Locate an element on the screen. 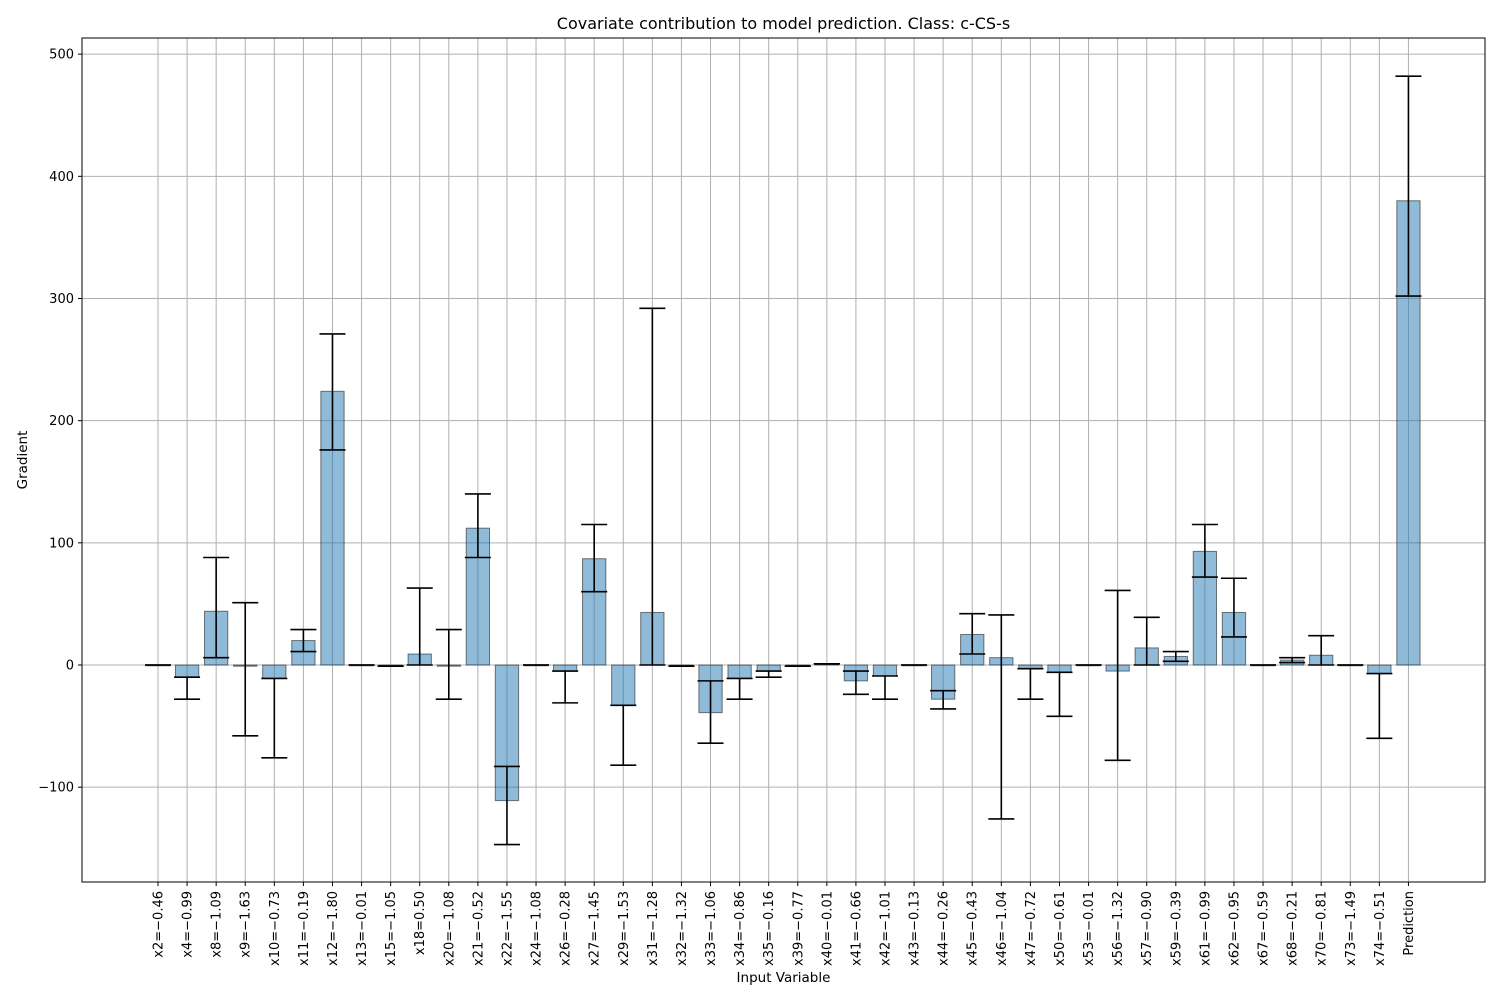  x-tick-label: x9=−1.63 is located at coordinates (246, 924).